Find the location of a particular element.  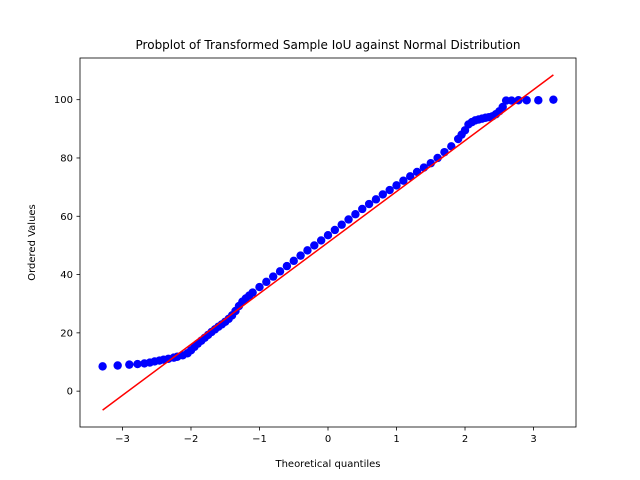

x-axis-ticks: −3 −2 −1 0 1 2 3 is located at coordinates (326, 436).